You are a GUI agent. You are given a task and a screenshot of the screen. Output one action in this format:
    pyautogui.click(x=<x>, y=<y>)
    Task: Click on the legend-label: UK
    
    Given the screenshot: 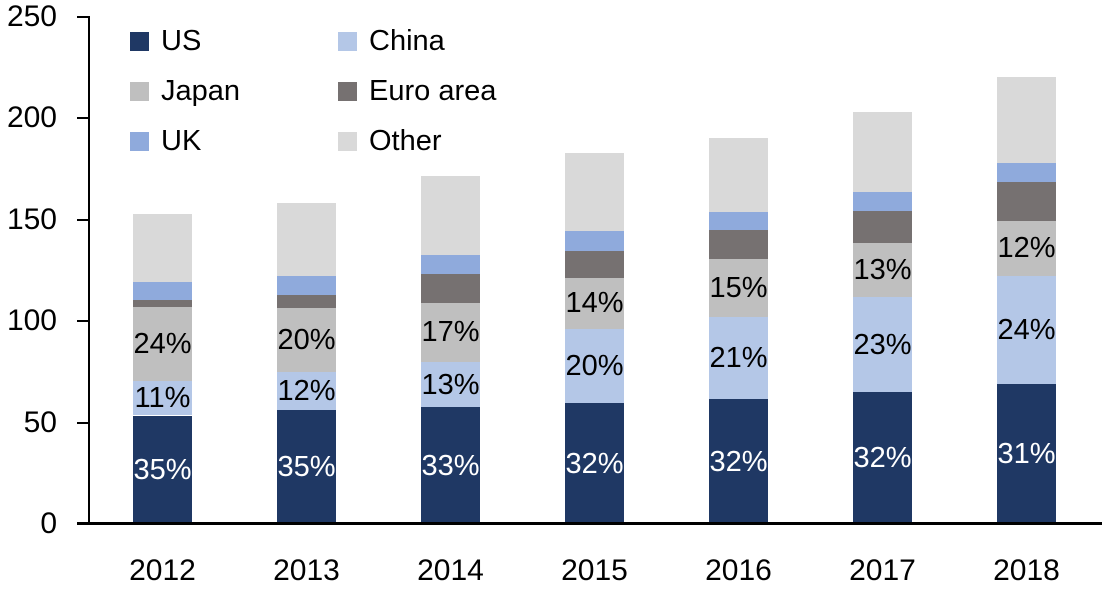 What is the action you would take?
    pyautogui.click(x=181, y=140)
    